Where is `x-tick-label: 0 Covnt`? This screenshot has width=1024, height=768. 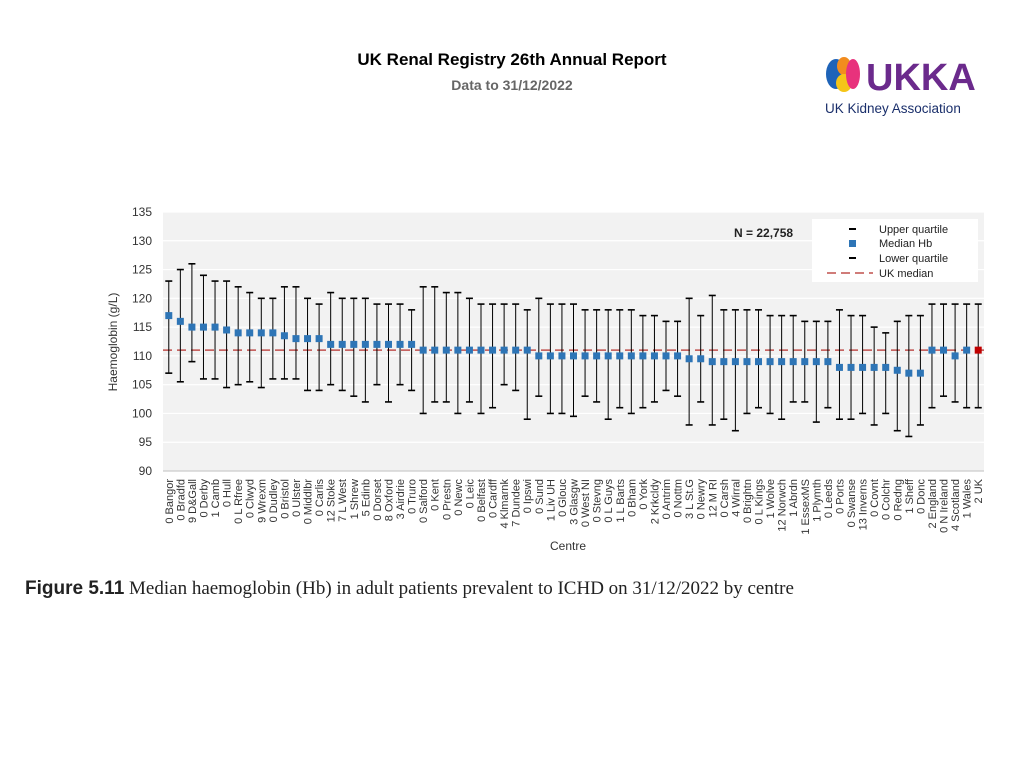 x-tick-label: 0 Covnt is located at coordinates (875, 498).